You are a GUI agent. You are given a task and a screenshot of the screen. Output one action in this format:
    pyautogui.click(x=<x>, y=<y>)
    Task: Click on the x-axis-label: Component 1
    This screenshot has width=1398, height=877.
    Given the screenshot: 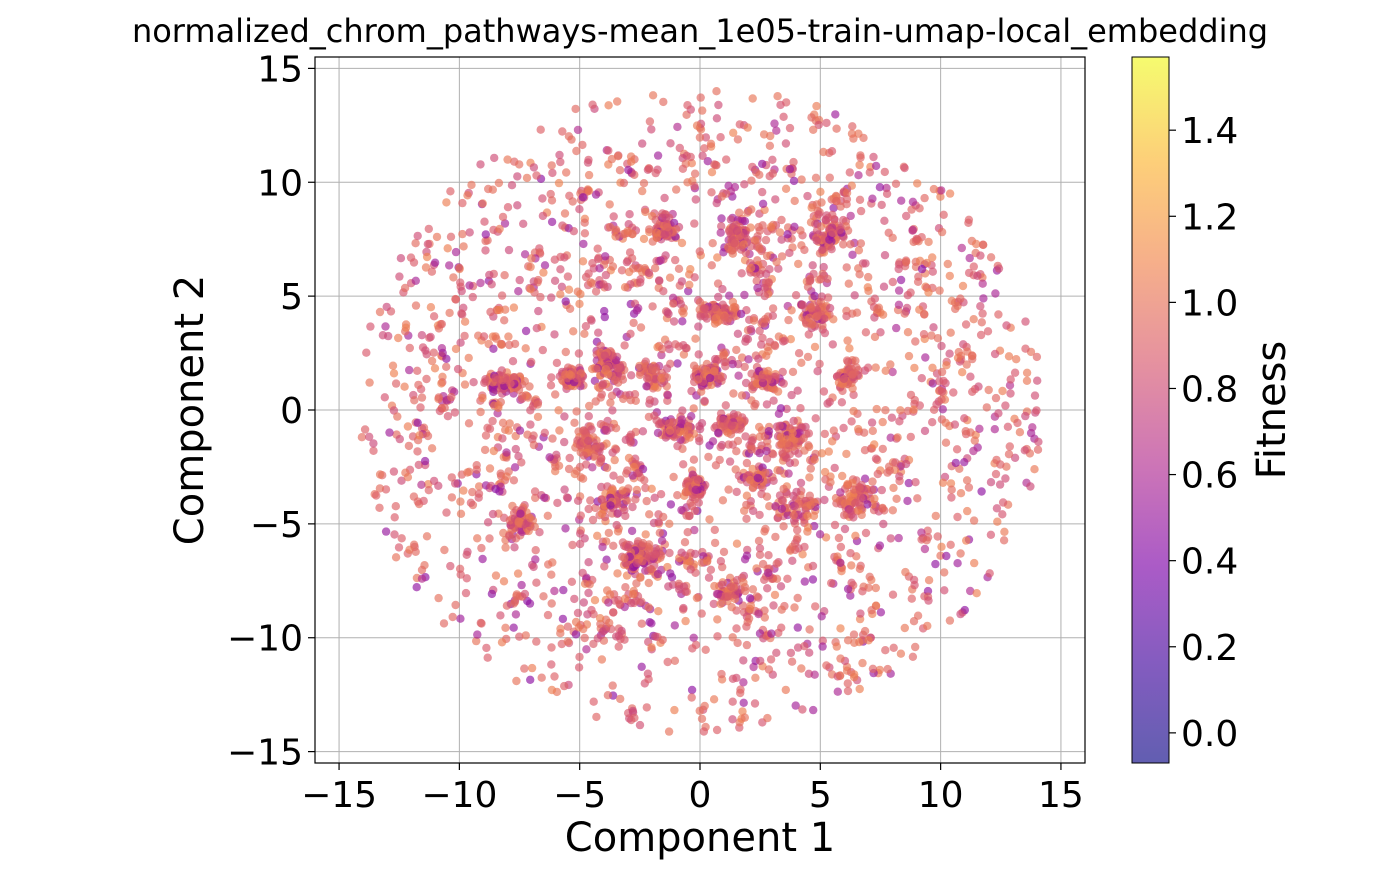 What is the action you would take?
    pyautogui.click(x=700, y=838)
    